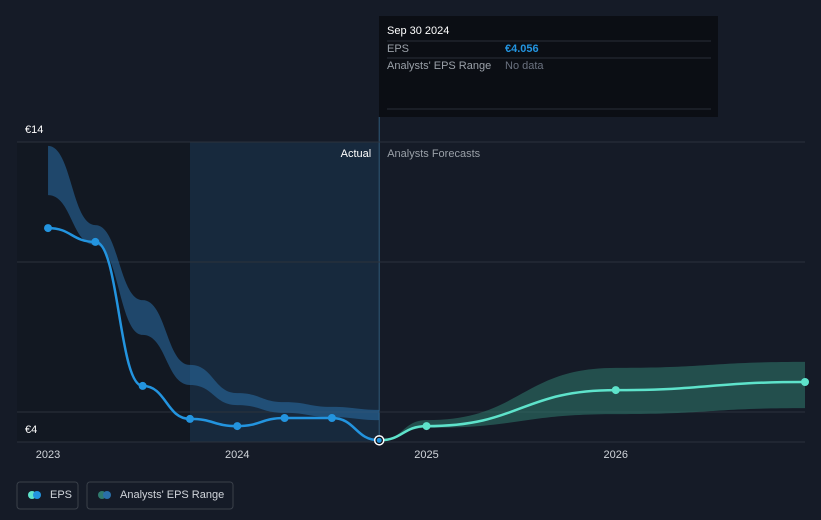 The height and width of the screenshot is (520, 821). Describe the element at coordinates (522, 49) in the screenshot. I see `tooltip-eps-value: €4.056` at that location.